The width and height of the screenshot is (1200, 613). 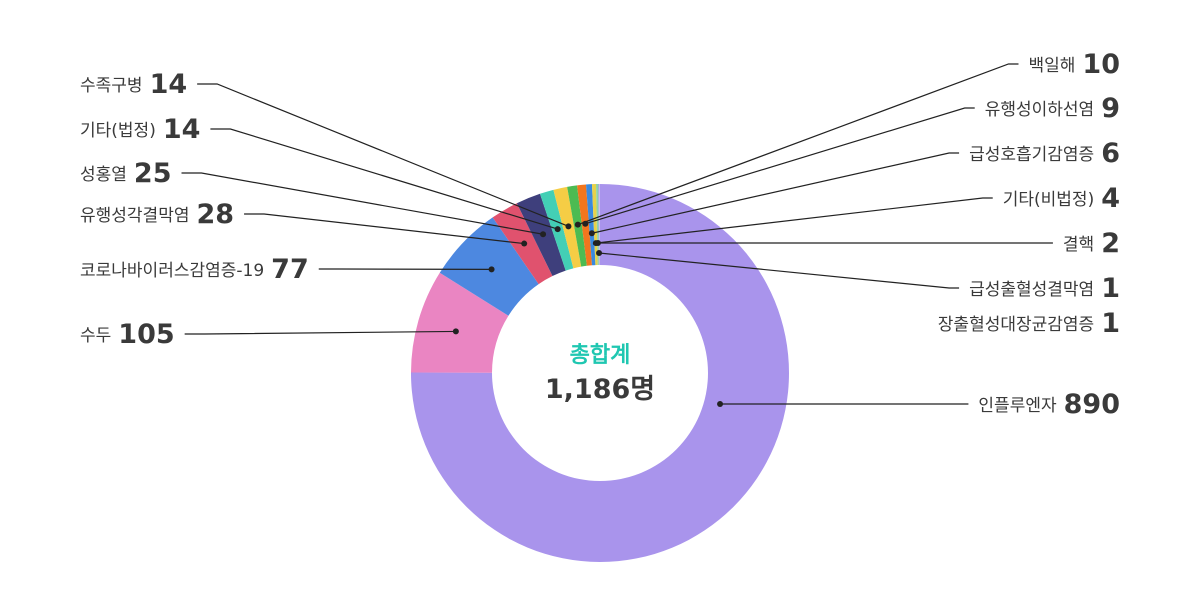 I want to click on slice-value: 6, so click(x=1110, y=153).